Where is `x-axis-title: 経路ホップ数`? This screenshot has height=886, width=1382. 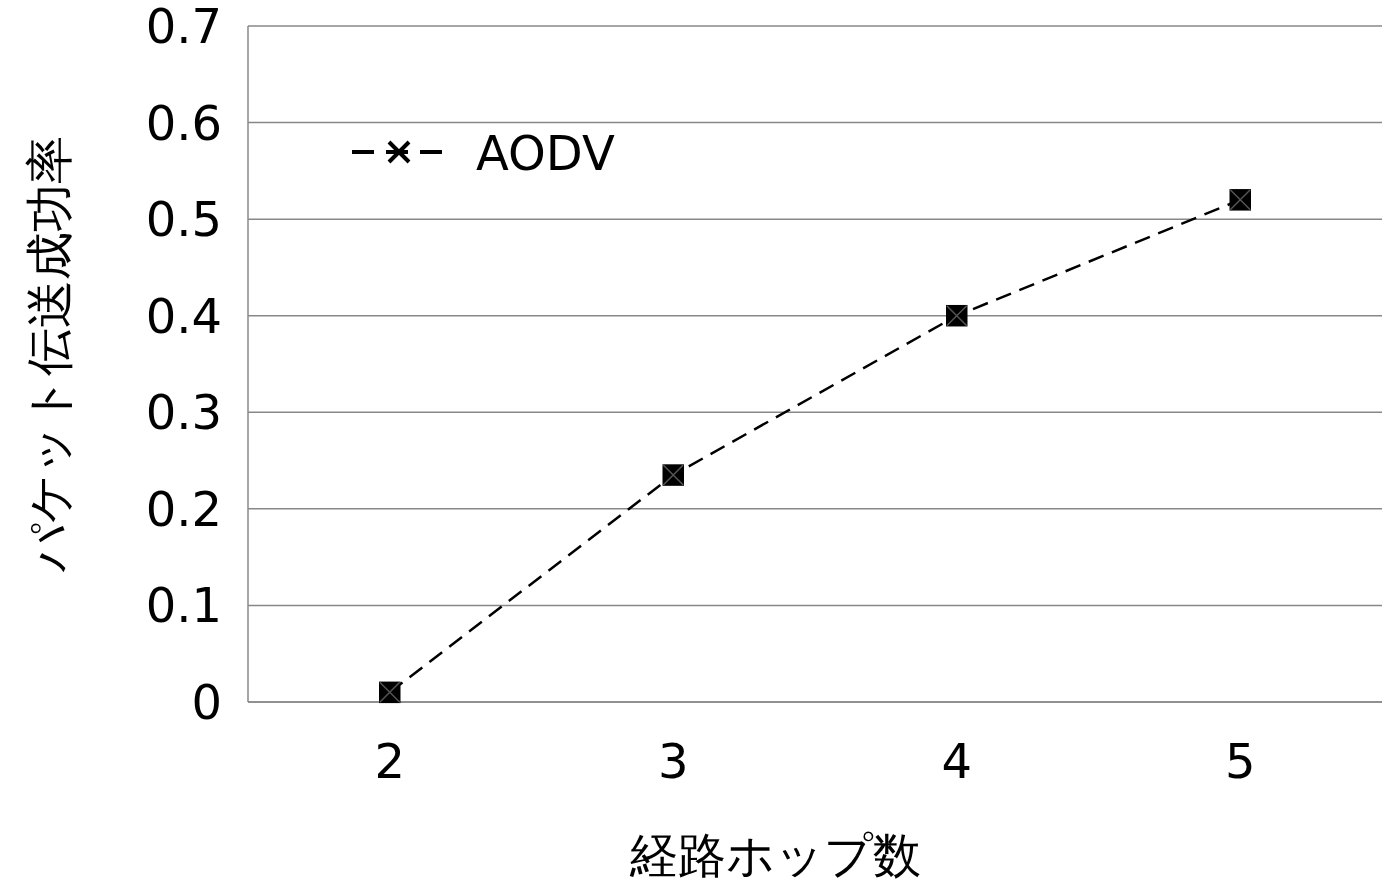 x-axis-title: 経路ホップ数 is located at coordinates (774, 855).